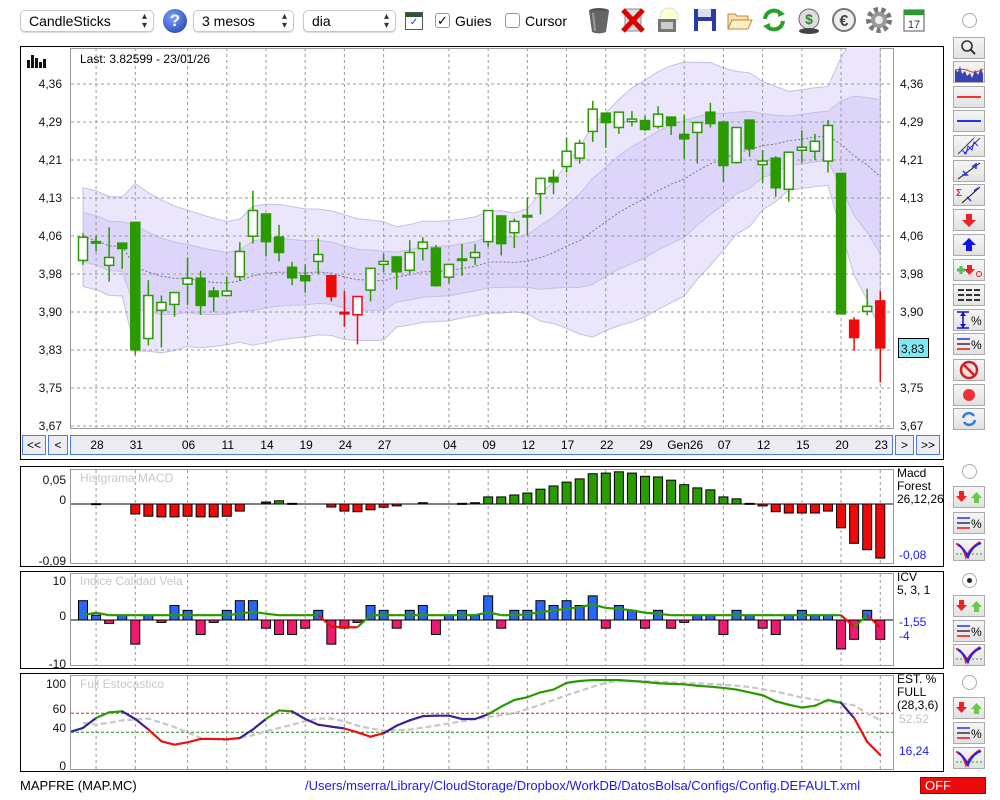 The height and width of the screenshot is (800, 1000). Describe the element at coordinates (739, 20) in the screenshot. I see `open-folder-icon` at that location.